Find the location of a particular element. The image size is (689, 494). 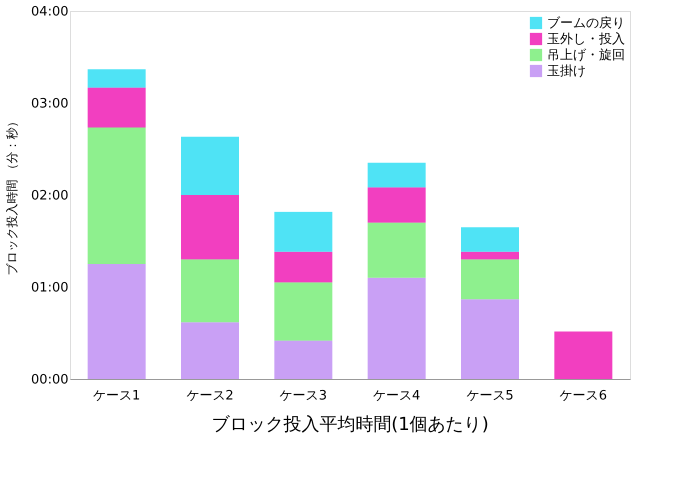

x-tick-label: ケース4 is located at coordinates (396, 396).